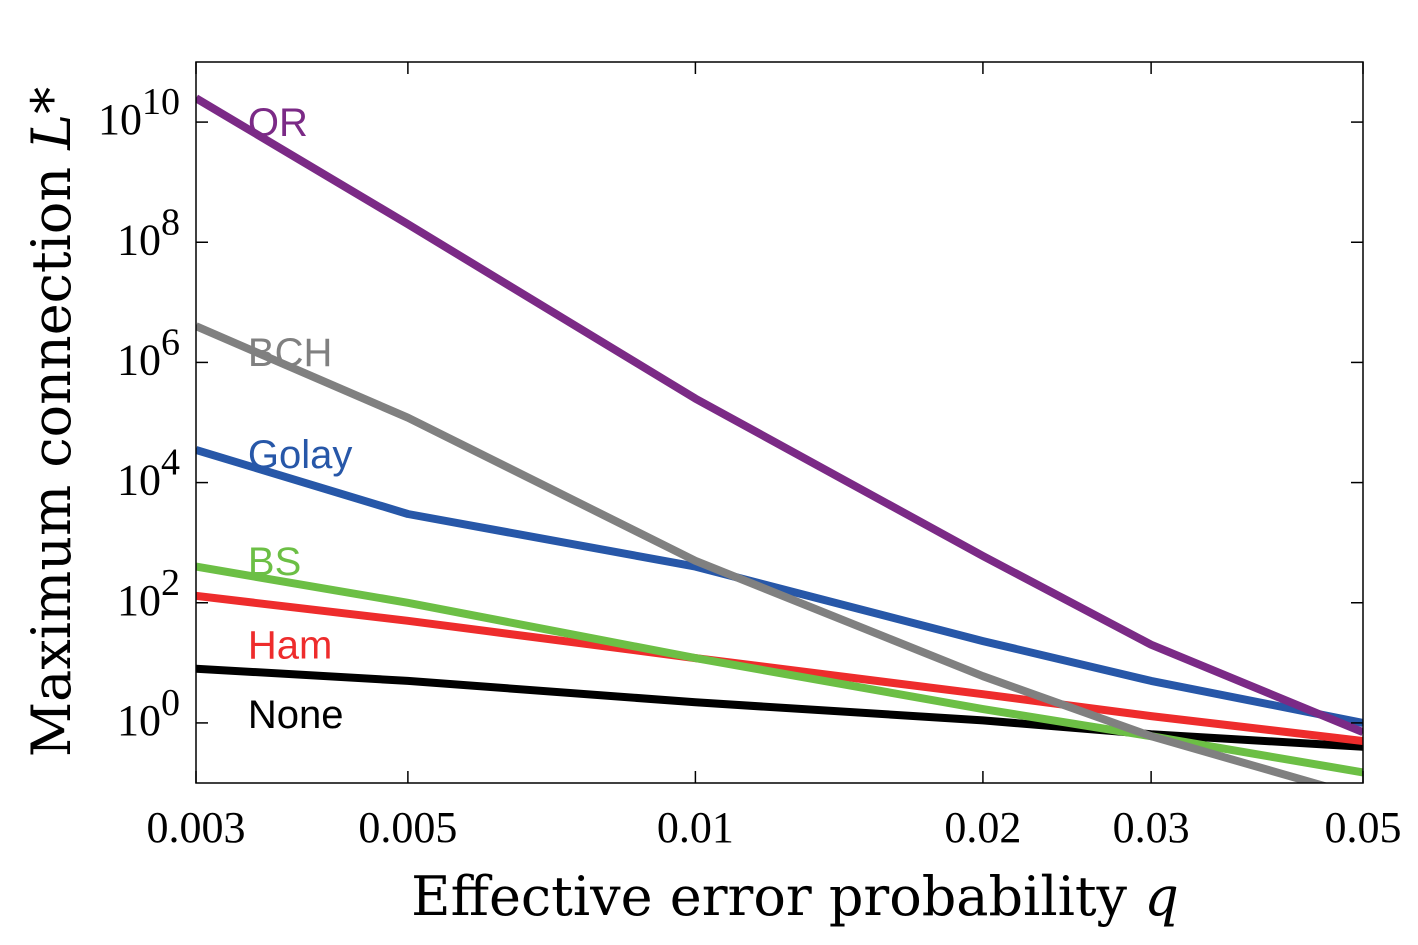 This screenshot has height=945, width=1418. Describe the element at coordinates (274, 562) in the screenshot. I see `series-label-bs: BS` at that location.